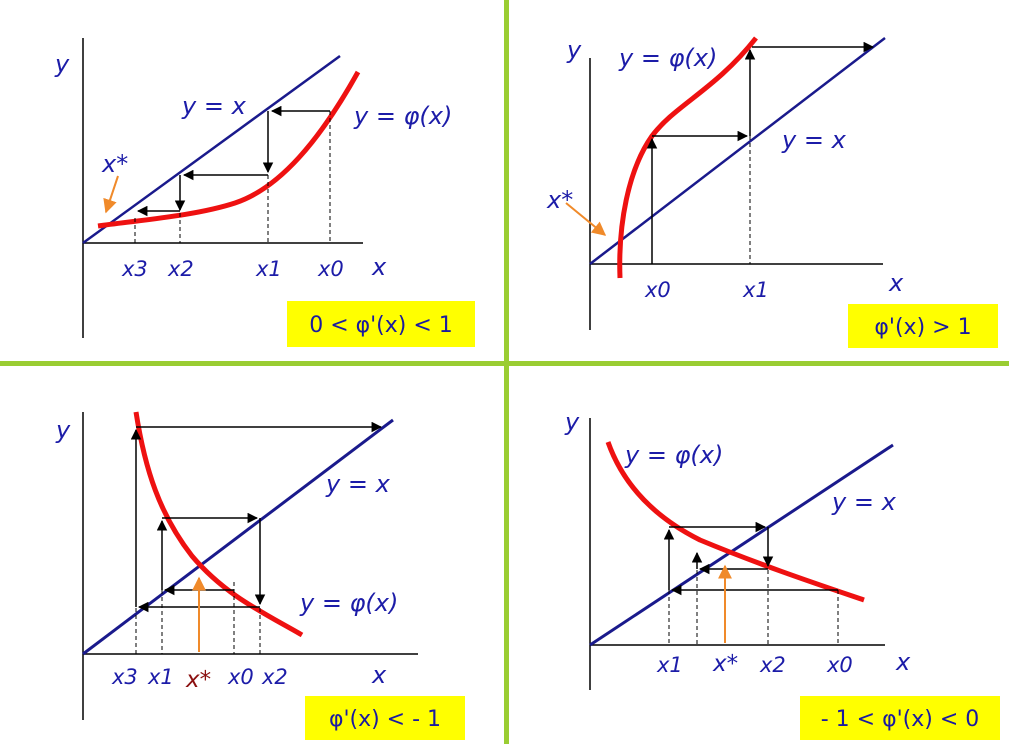  What do you see at coordinates (657, 290) in the screenshot?
I see `q2-tick-label: x0` at bounding box center [657, 290].